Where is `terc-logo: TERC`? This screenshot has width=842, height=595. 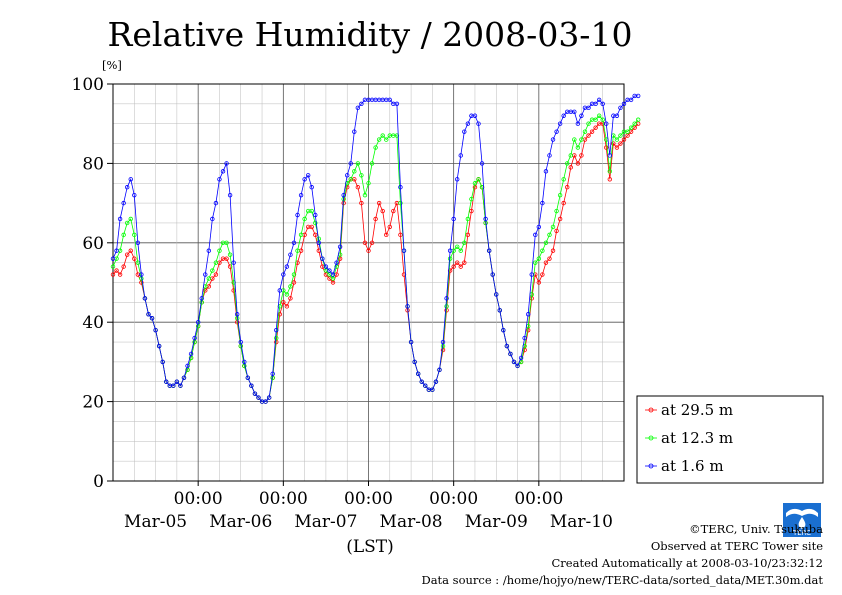 terc-logo: TERC is located at coordinates (802, 520).